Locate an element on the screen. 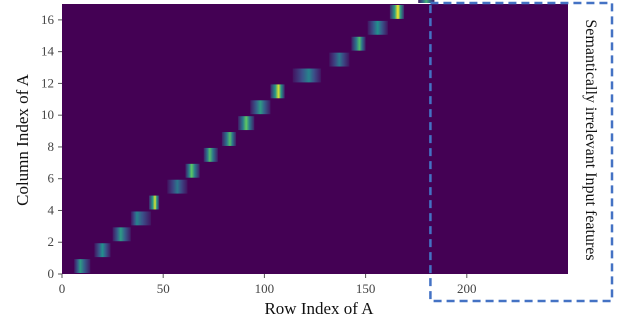 This screenshot has height=320, width=628. x-tick-label: 100 is located at coordinates (265, 288).